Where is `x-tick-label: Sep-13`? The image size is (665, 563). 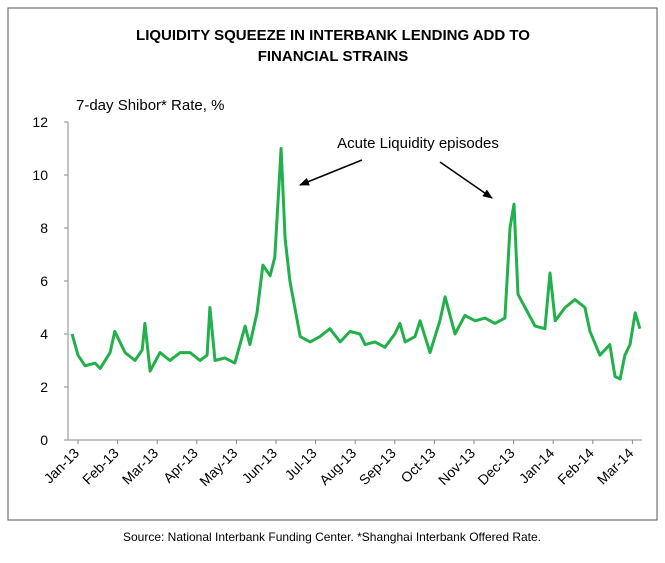
x-tick-label: Sep-13 is located at coordinates (377, 466).